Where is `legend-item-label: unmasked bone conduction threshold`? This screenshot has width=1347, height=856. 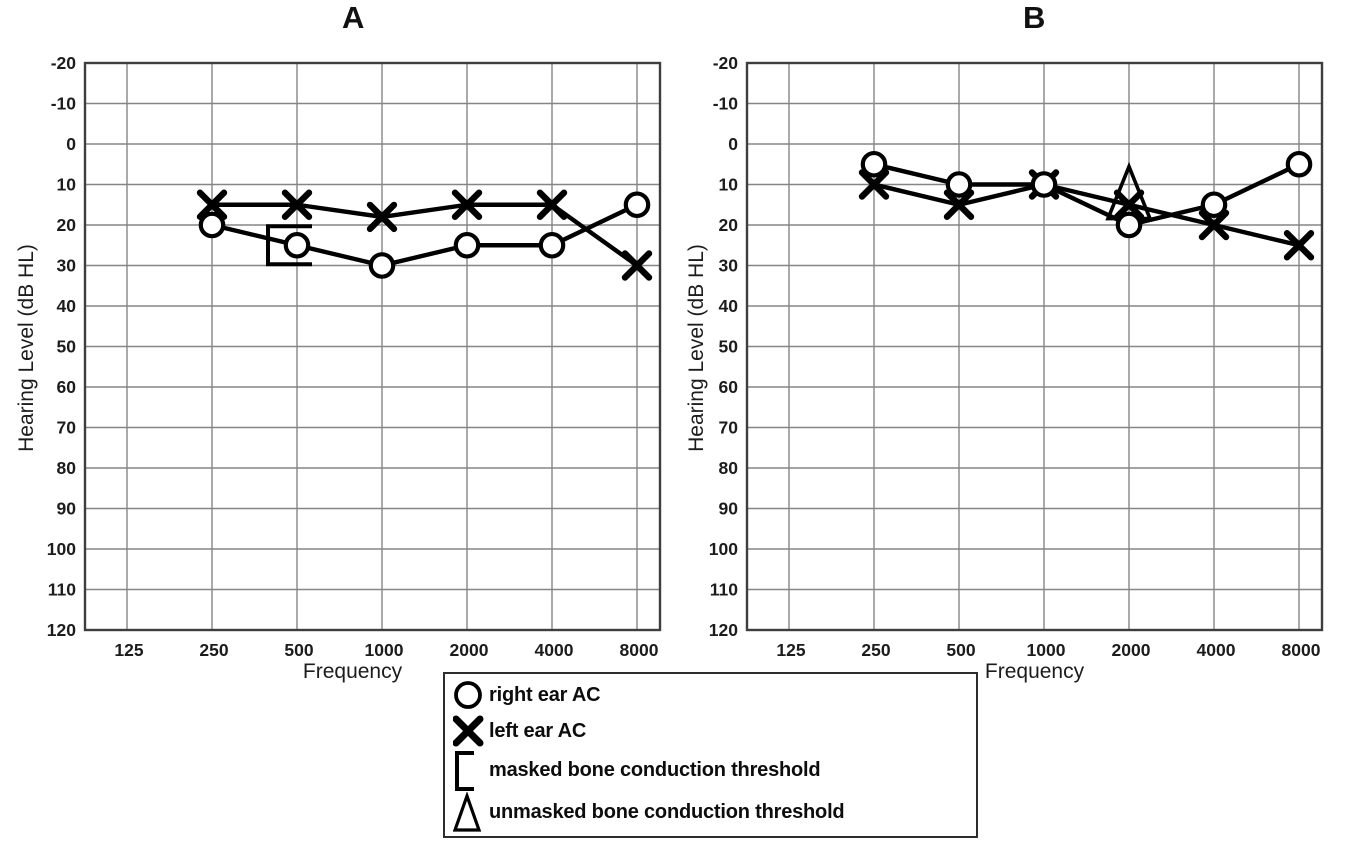
legend-item-label: unmasked bone conduction threshold is located at coordinates (667, 812).